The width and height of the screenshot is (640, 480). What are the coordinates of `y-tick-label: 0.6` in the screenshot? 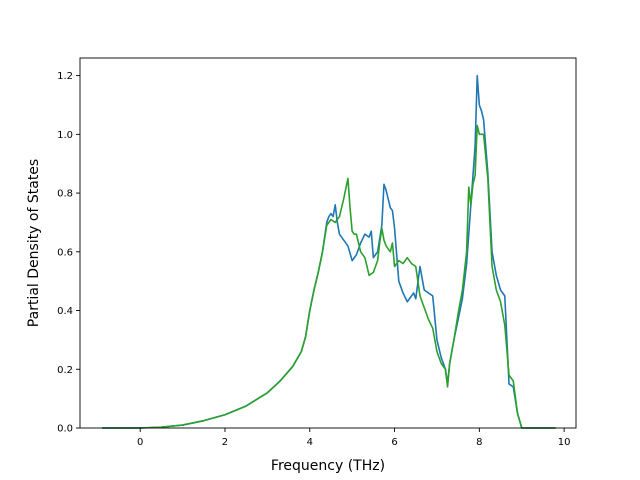 It's located at (65, 252).